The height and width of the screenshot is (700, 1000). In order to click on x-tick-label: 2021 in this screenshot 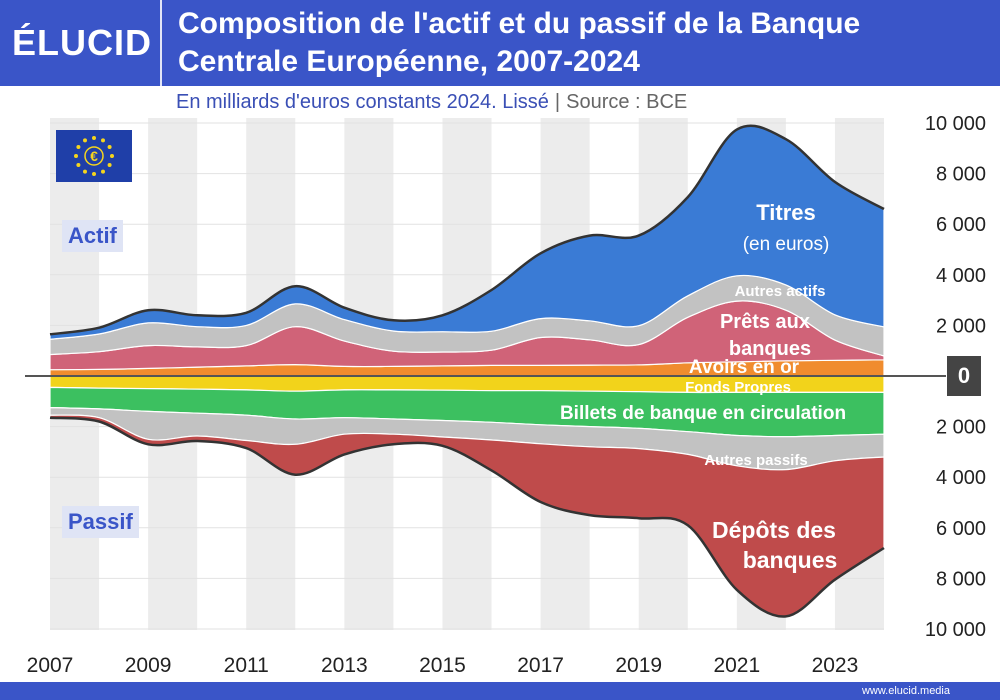, I will do `click(736, 665)`.